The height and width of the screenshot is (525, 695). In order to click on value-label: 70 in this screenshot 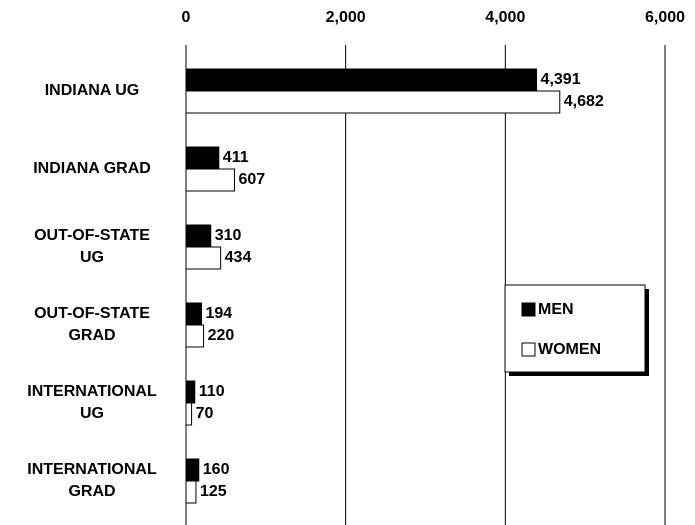, I will do `click(205, 413)`.